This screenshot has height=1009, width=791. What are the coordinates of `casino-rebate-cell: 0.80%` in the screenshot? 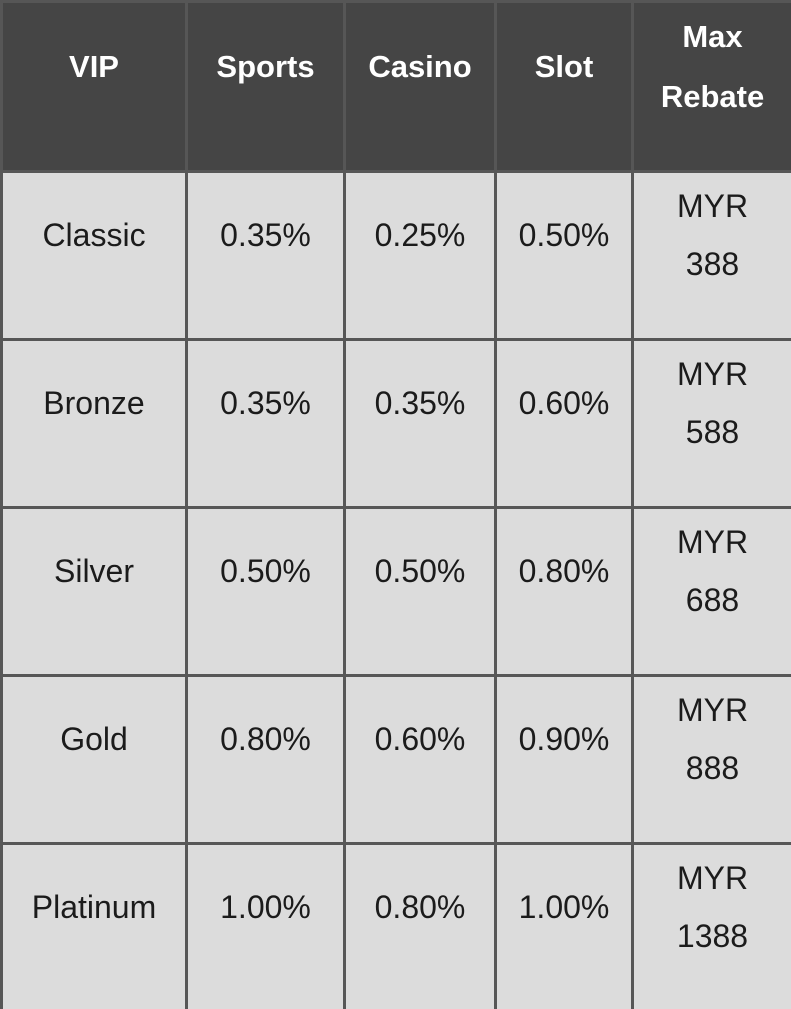 It's located at (420, 925).